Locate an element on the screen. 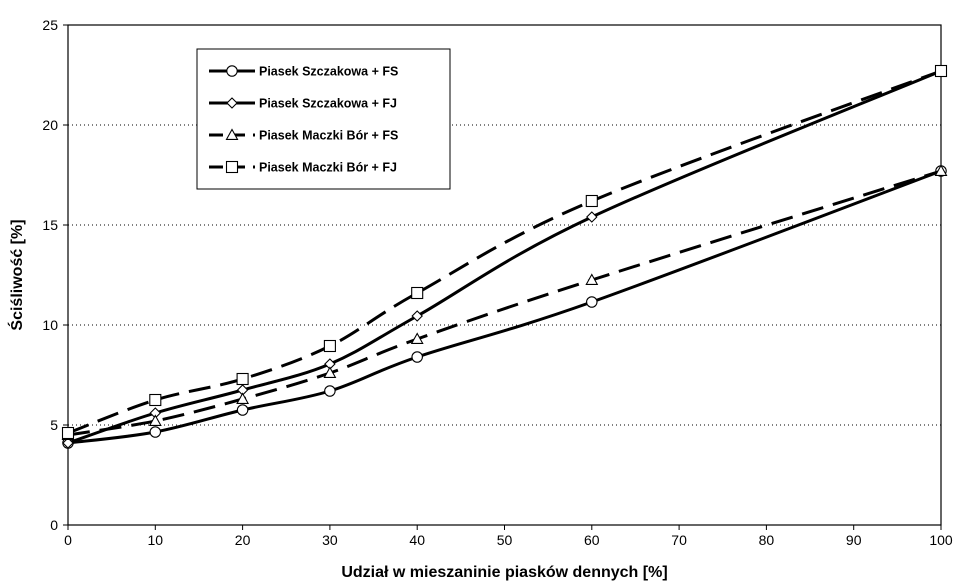 The height and width of the screenshot is (583, 956). y-tick-label: 20 is located at coordinates (50, 125).